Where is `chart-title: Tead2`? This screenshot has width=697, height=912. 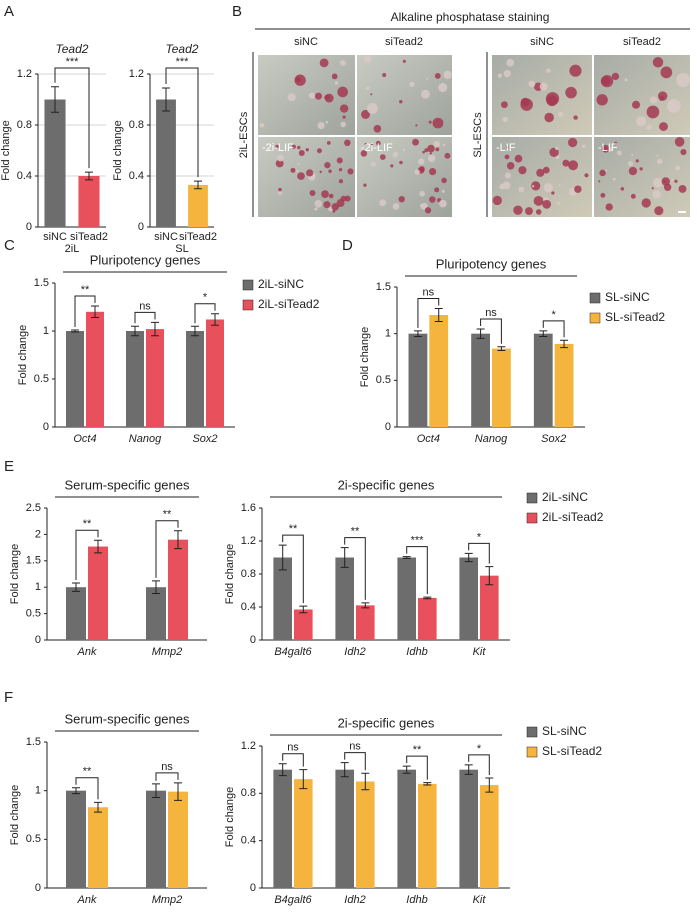 chart-title: Tead2 is located at coordinates (72, 49).